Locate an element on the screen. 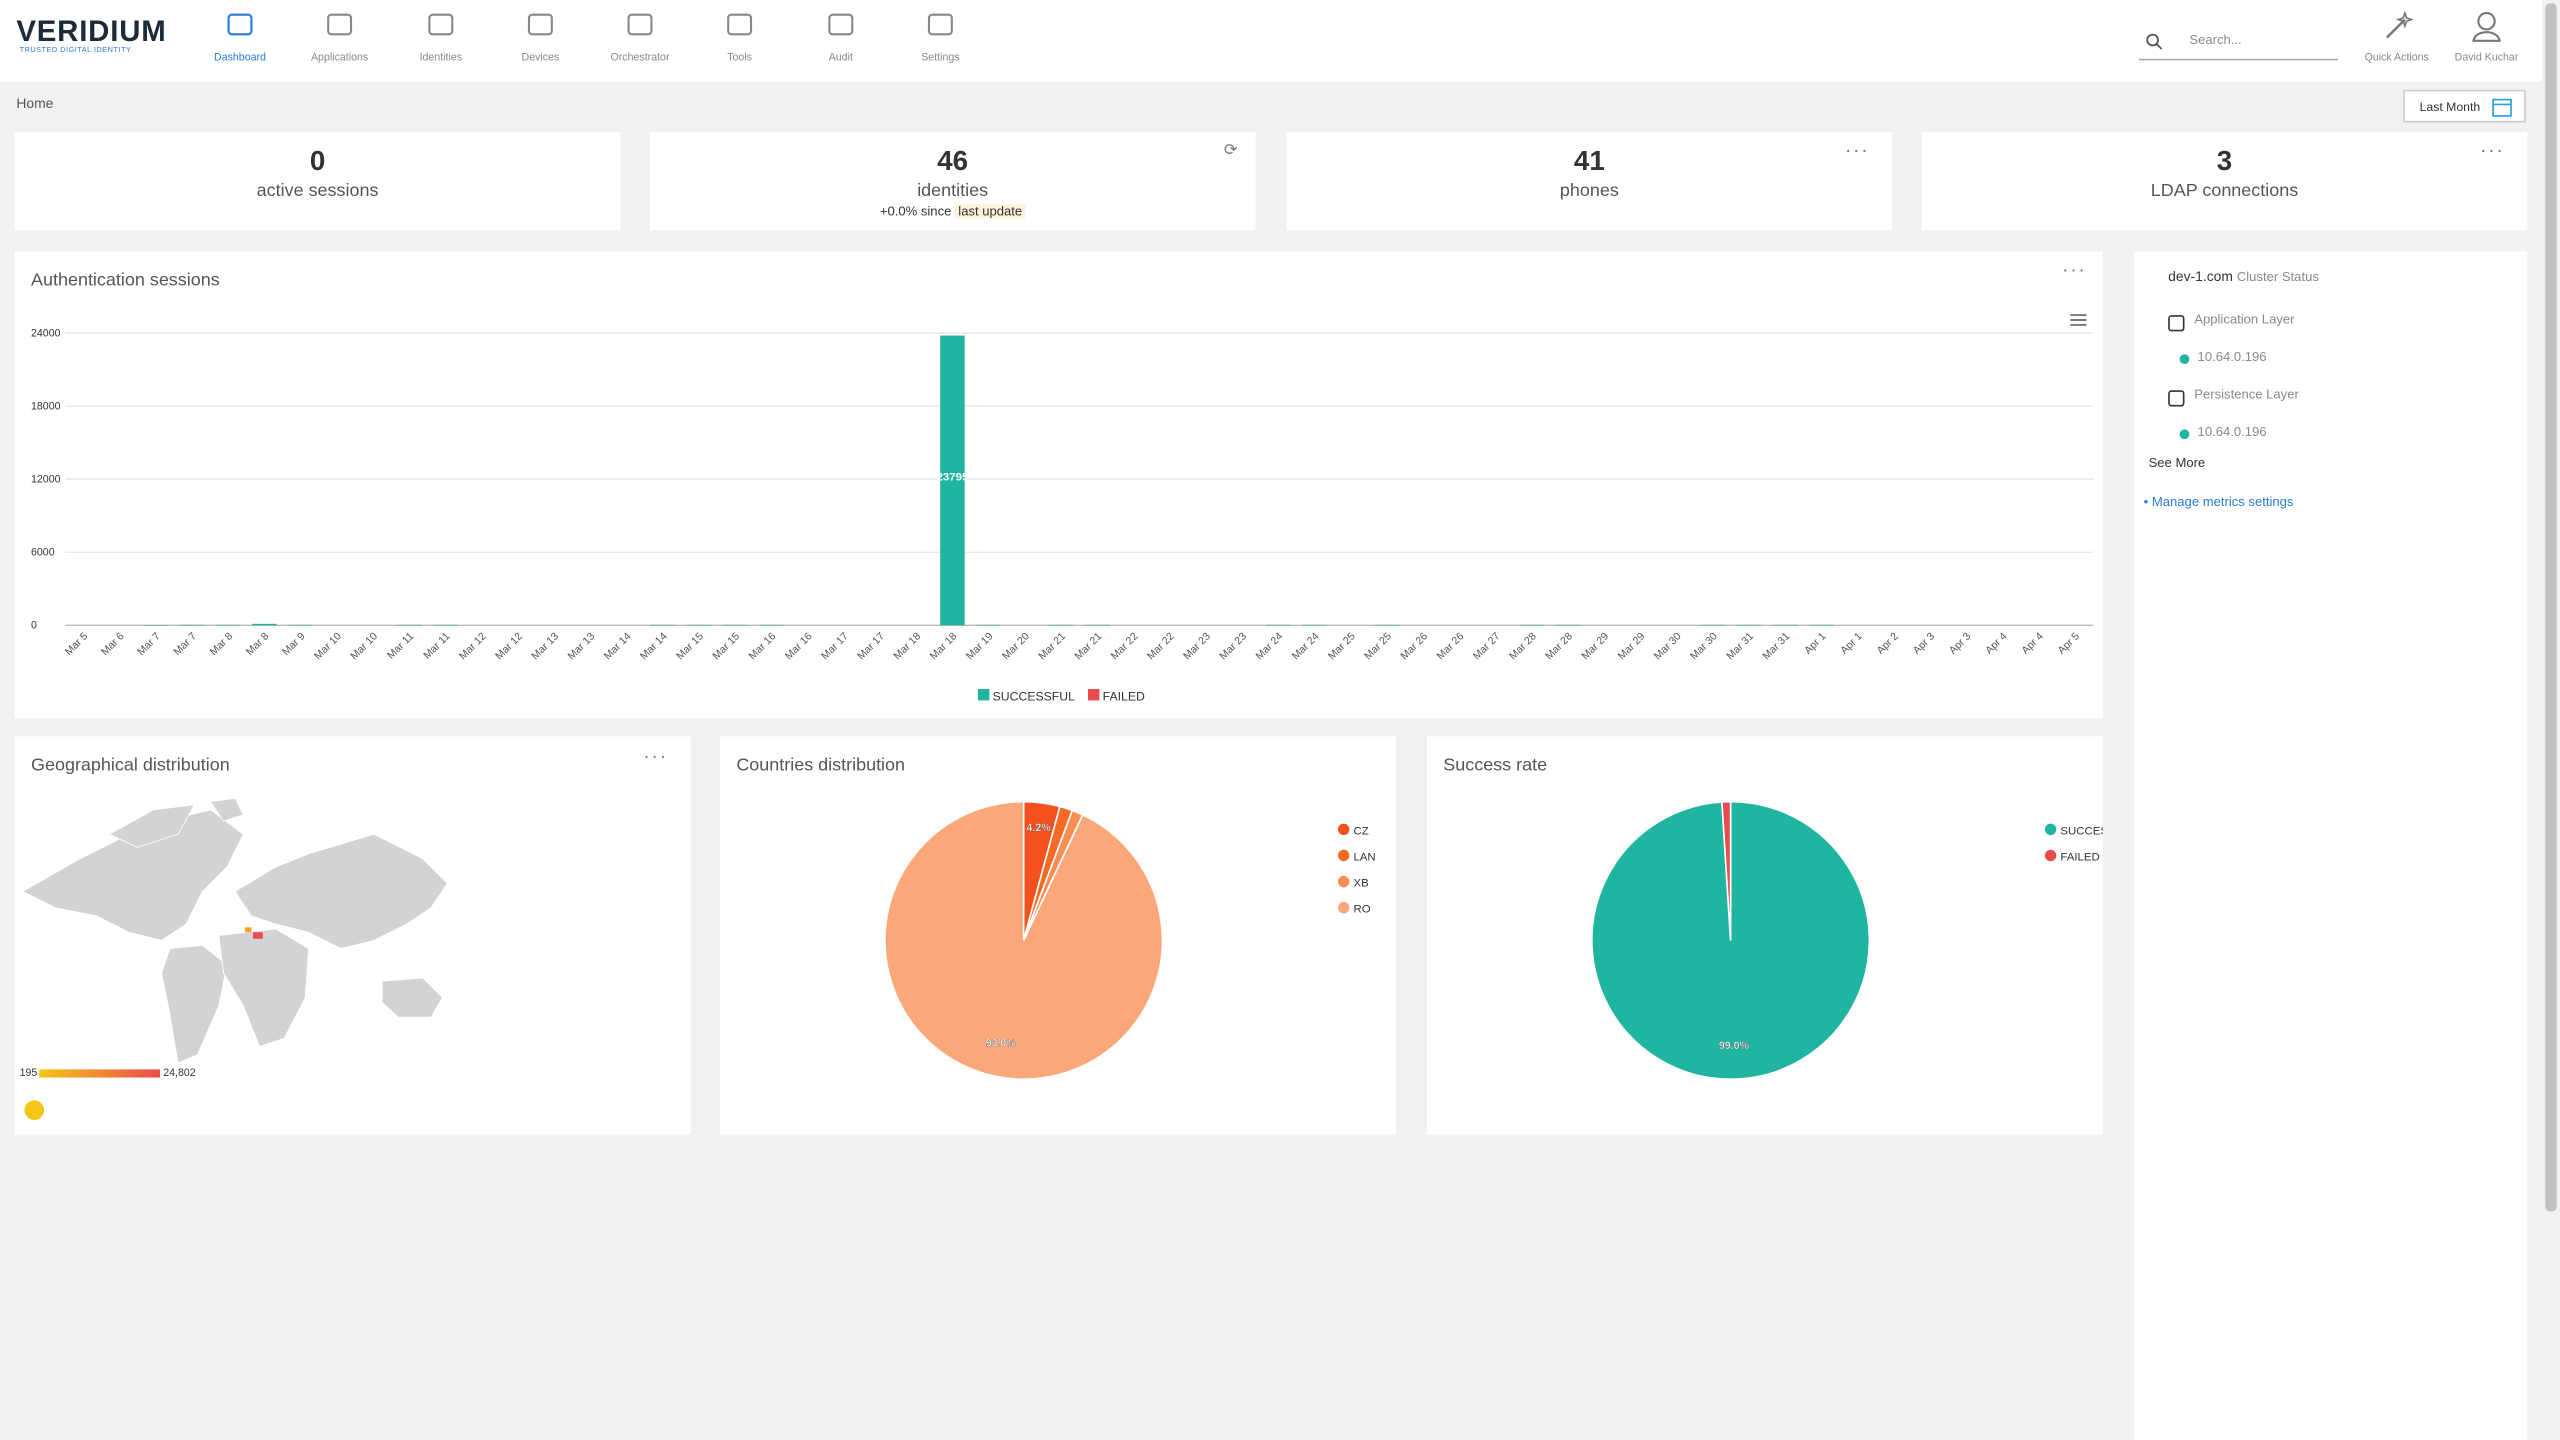 The width and height of the screenshot is (2560, 1440). x-tick-label: Apr 3 is located at coordinates (1924, 643).